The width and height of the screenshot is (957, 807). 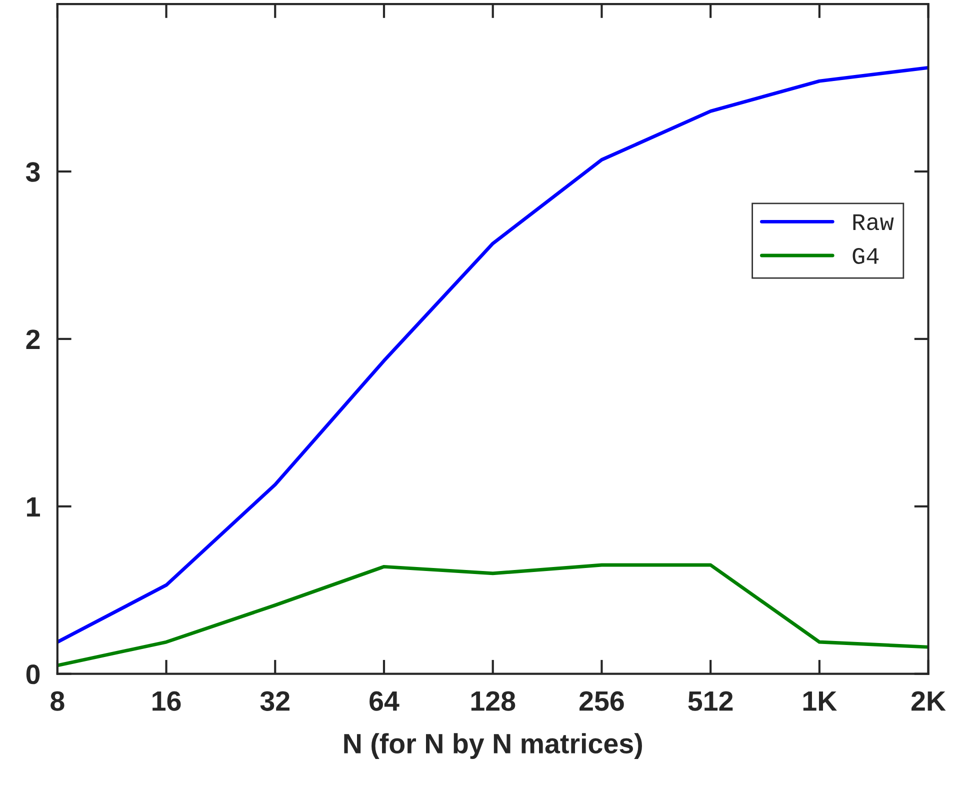 What do you see at coordinates (33, 340) in the screenshot?
I see `y-tick-label: 2` at bounding box center [33, 340].